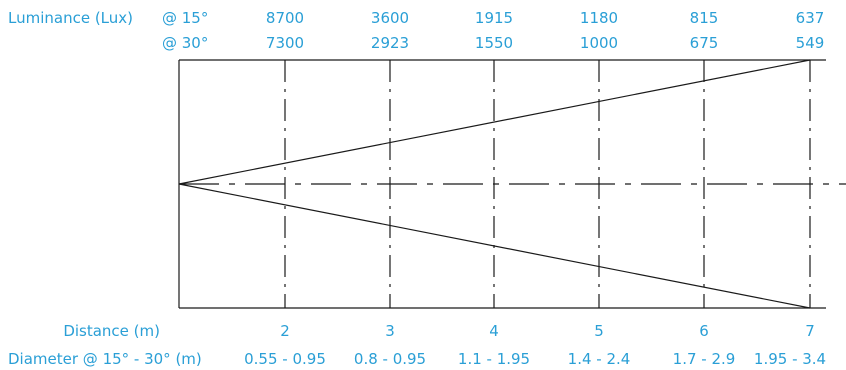  I want to click on distance-value: 4, so click(494, 331).